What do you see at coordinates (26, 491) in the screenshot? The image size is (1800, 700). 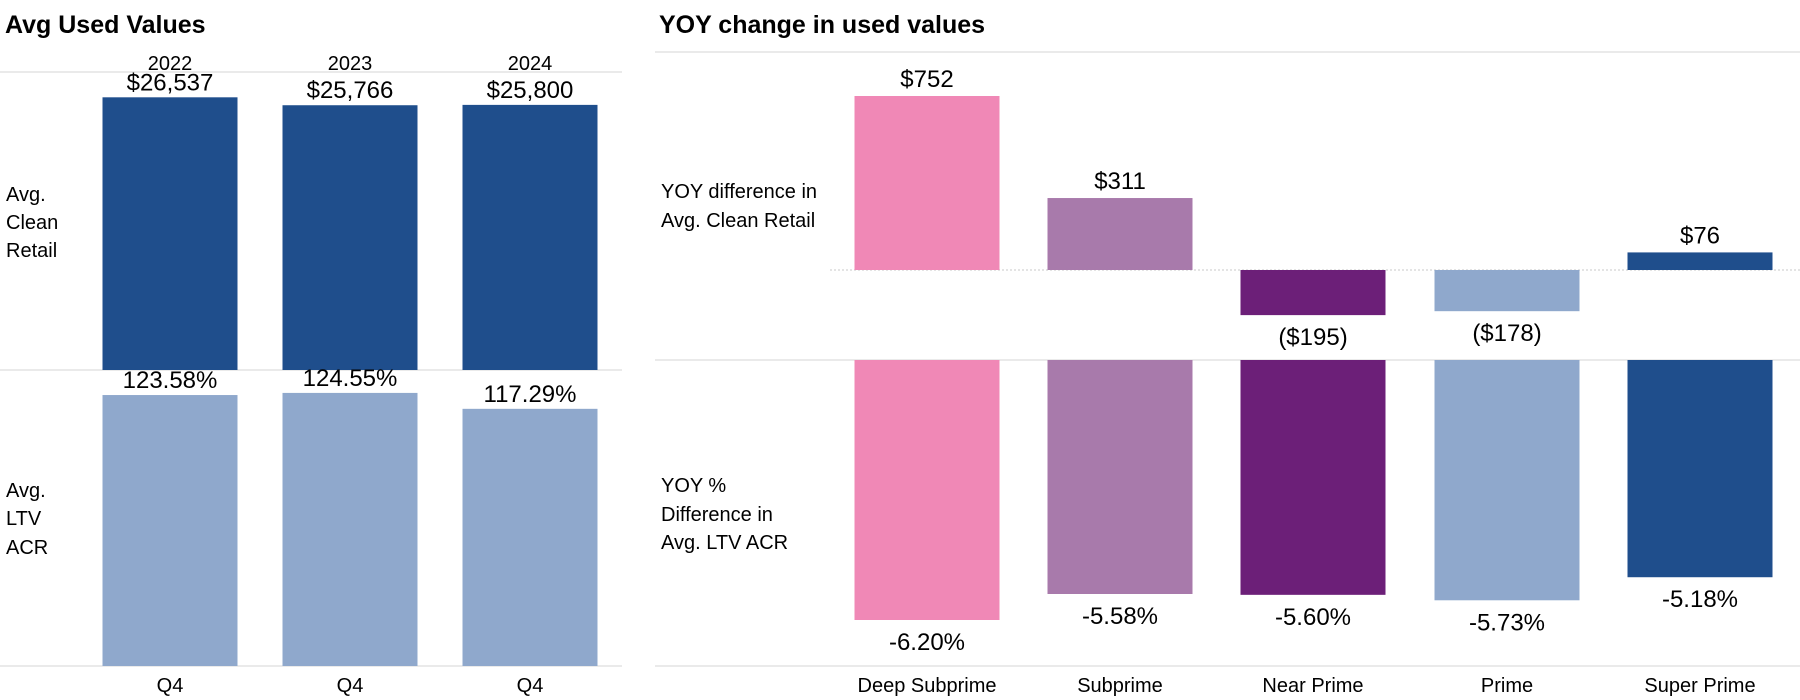 I see `row-label-ltv-acr-line-1: Avg.` at bounding box center [26, 491].